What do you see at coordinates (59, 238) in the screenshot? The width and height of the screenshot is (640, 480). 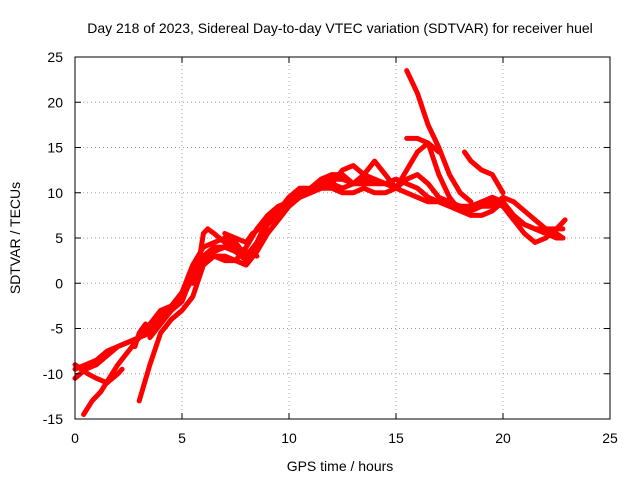 I see `y-tick-label: 5` at bounding box center [59, 238].